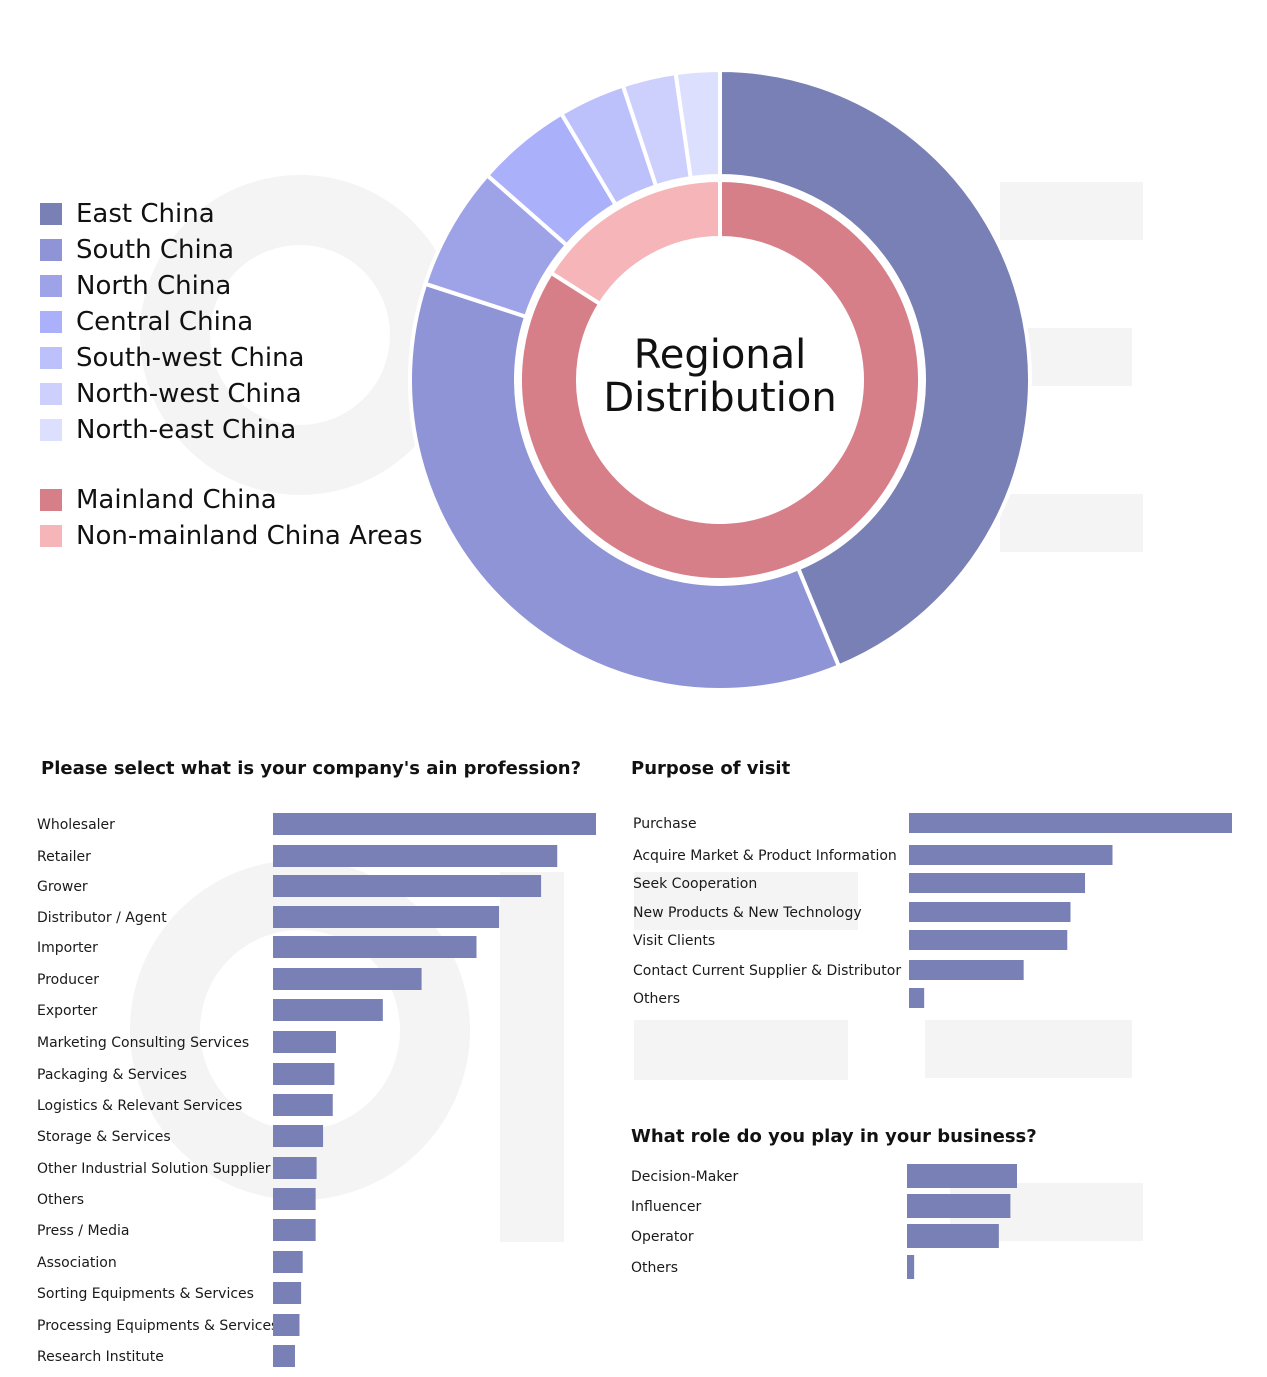  What do you see at coordinates (64, 857) in the screenshot?
I see `profession-chart-label: Retailer` at bounding box center [64, 857].